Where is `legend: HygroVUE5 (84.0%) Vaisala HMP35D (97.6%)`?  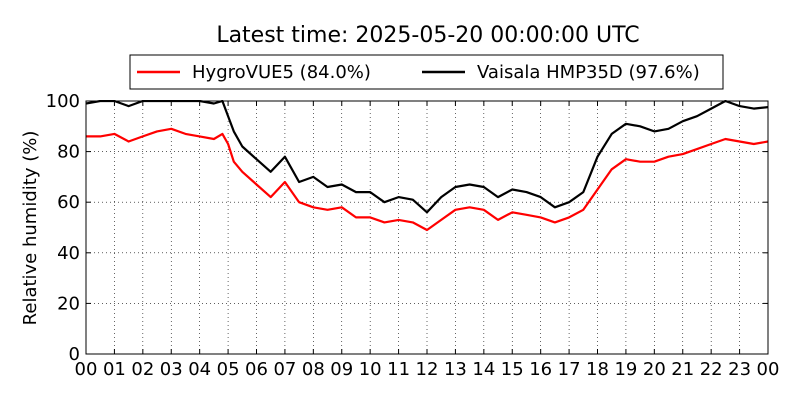
legend: HygroVUE5 (84.0%) Vaisala HMP35D (97.6%) is located at coordinates (426, 72).